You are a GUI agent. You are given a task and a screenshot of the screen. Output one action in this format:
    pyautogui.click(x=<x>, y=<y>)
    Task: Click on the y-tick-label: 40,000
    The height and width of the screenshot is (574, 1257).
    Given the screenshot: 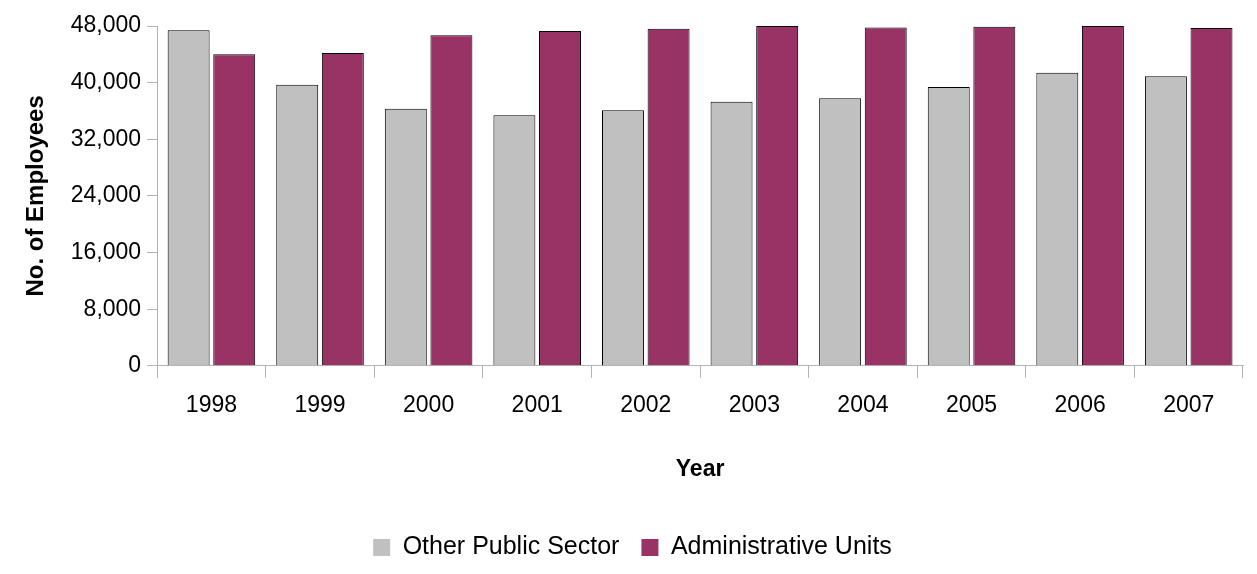 What is the action you would take?
    pyautogui.click(x=106, y=80)
    